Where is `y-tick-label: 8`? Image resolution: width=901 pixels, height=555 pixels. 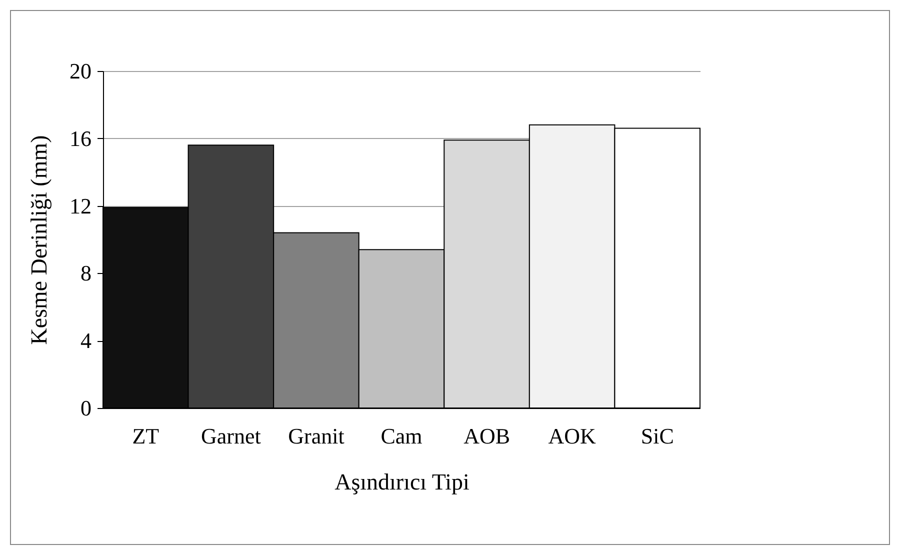
y-tick-label: 8 is located at coordinates (86, 273).